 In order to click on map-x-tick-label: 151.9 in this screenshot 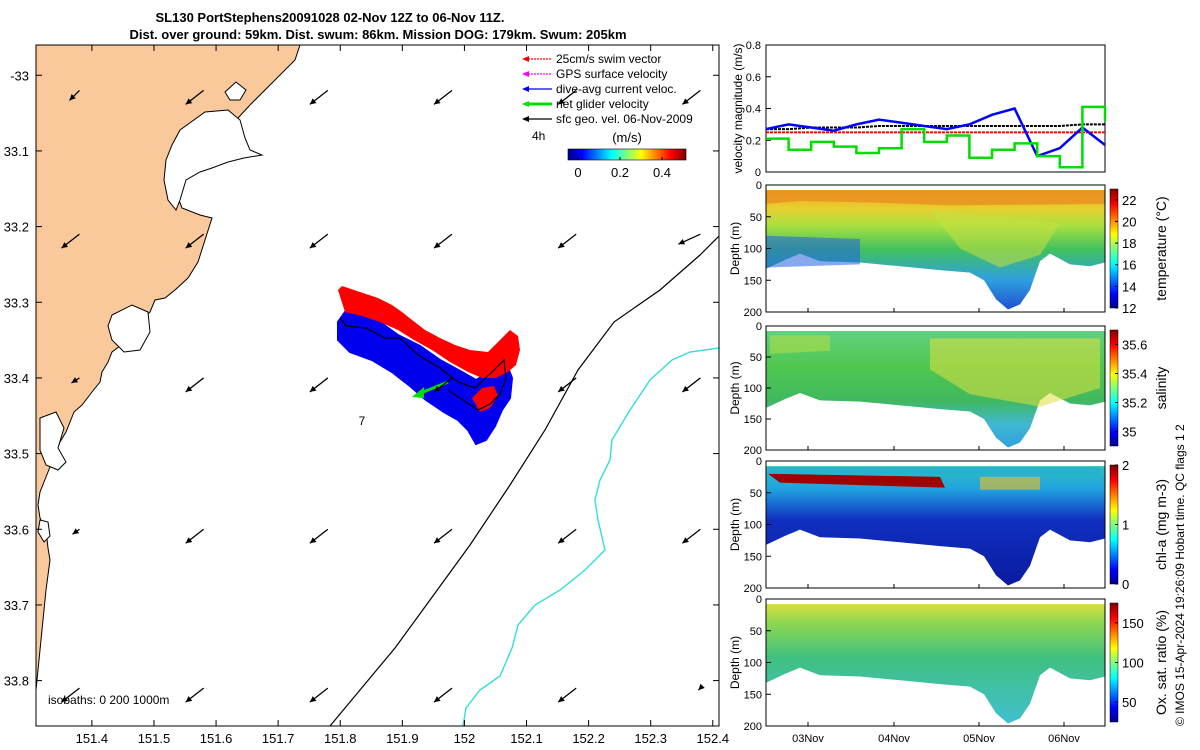, I will do `click(402, 738)`.